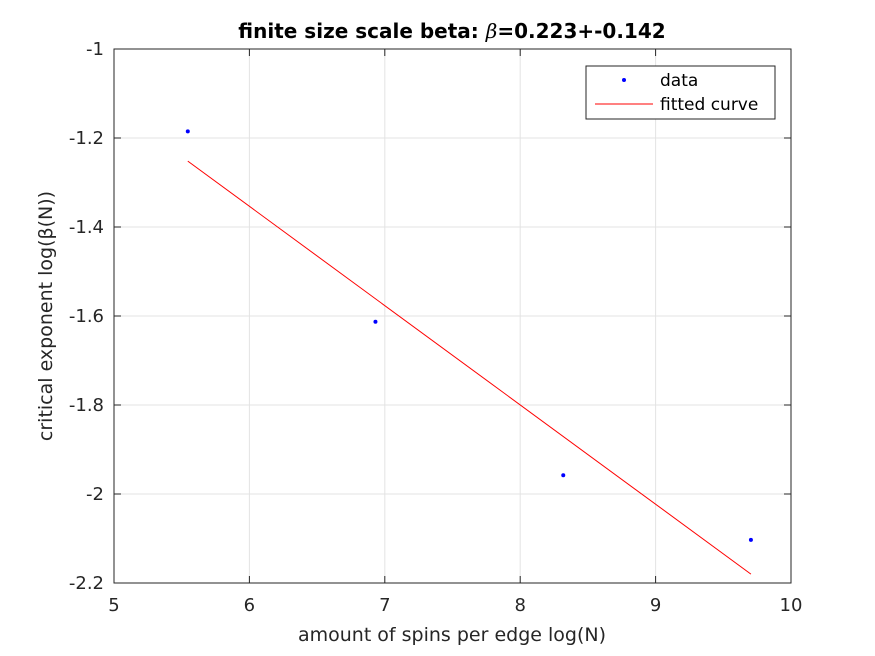 Image resolution: width=875 pixels, height=656 pixels. Describe the element at coordinates (679, 81) in the screenshot. I see `legend-data-label: data` at that location.